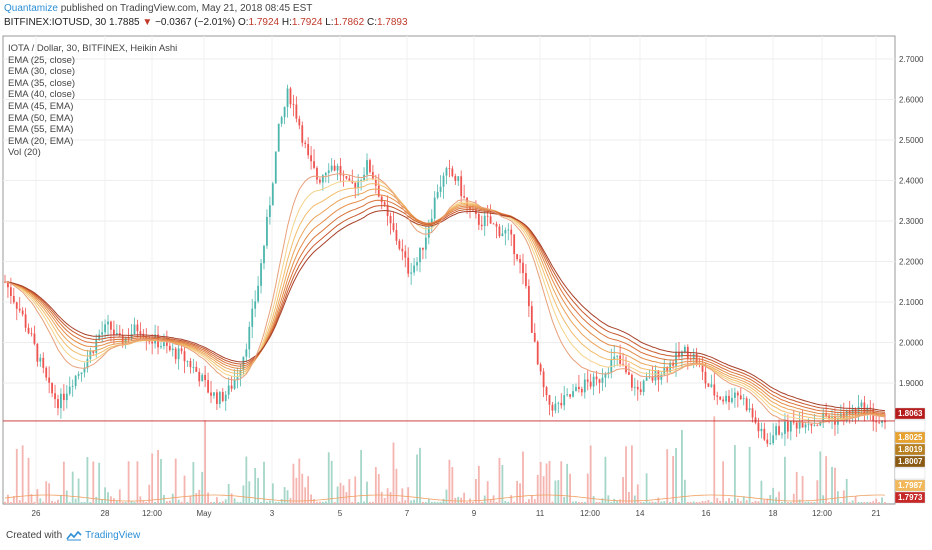  Describe the element at coordinates (31, 8) in the screenshot. I see `author-link: Quantamize` at that location.